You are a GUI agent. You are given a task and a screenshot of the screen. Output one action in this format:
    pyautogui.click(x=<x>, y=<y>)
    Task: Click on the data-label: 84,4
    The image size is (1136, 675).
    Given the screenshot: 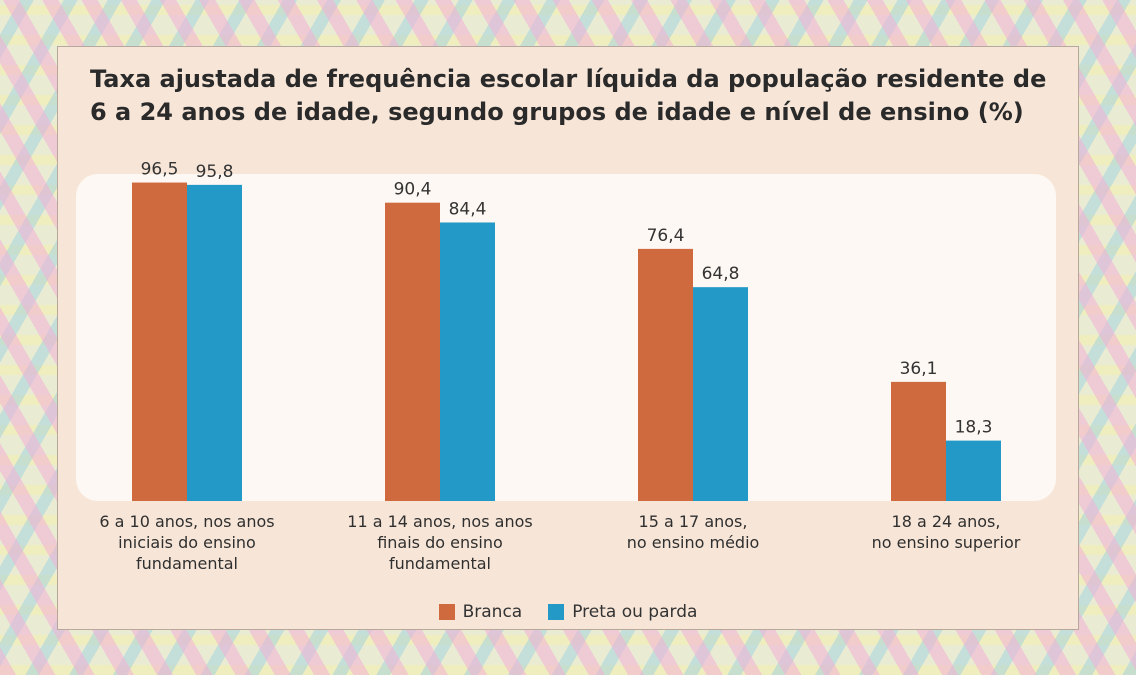 What is the action you would take?
    pyautogui.click(x=468, y=209)
    